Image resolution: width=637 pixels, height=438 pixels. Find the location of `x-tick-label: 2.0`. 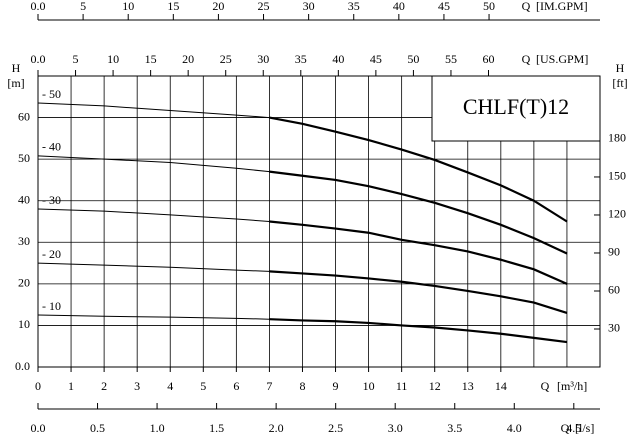

x-tick-label: 2.0 is located at coordinates (276, 428).